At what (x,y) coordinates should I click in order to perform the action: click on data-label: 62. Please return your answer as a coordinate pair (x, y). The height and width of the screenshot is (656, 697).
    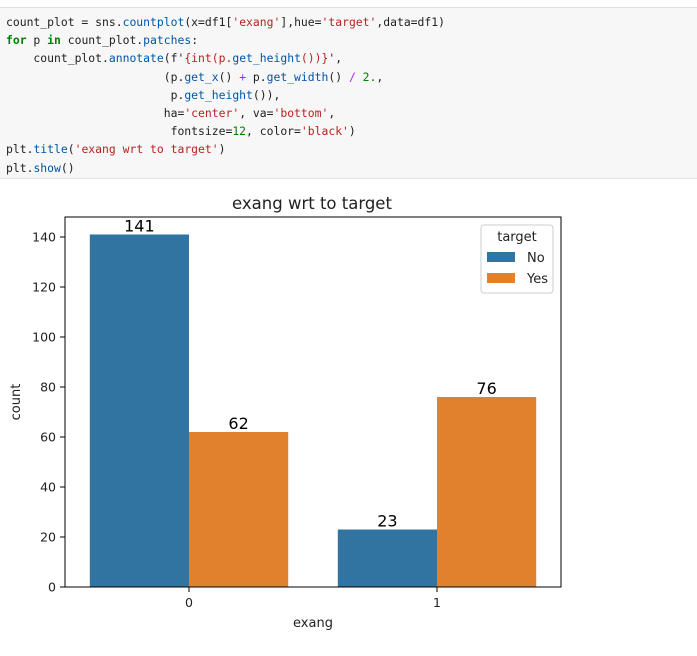
    Looking at the image, I should click on (238, 423).